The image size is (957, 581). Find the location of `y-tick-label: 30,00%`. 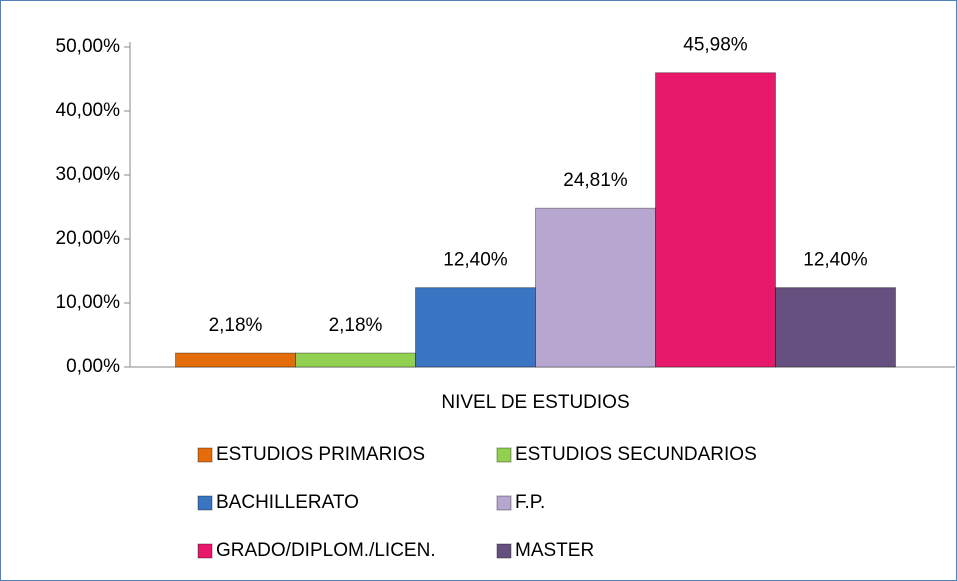

y-tick-label: 30,00% is located at coordinates (88, 174).